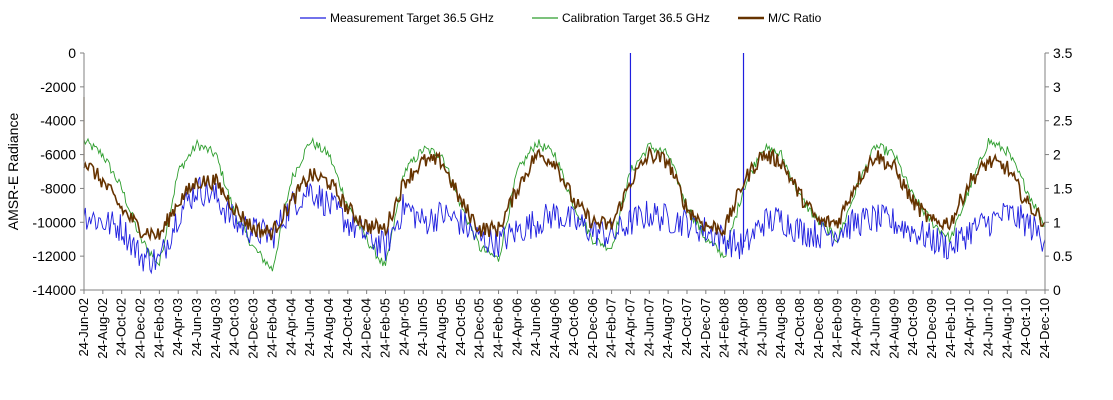  Describe the element at coordinates (54, 222) in the screenshot. I see `y-tick-label: -10000` at that location.